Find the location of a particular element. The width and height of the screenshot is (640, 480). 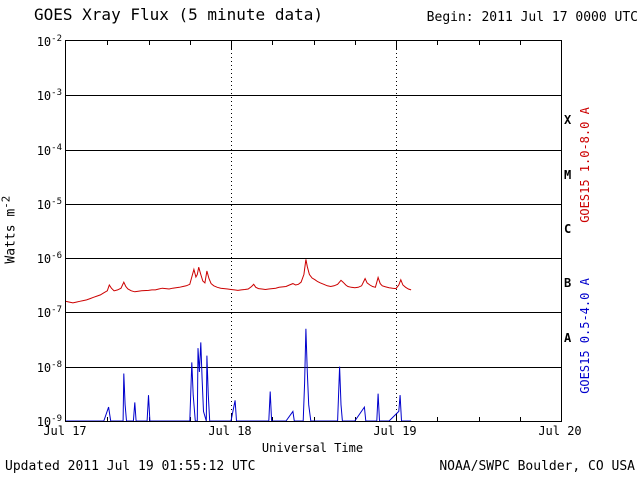

flare-class-a: A is located at coordinates (568, 337).